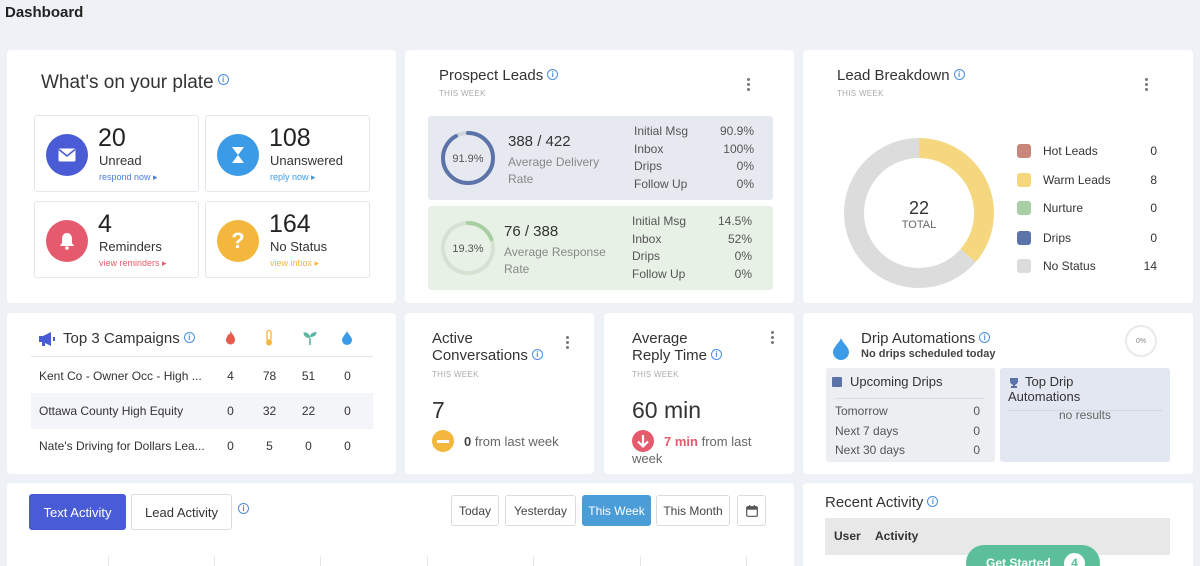 The height and width of the screenshot is (566, 1200). Describe the element at coordinates (135, 83) in the screenshot. I see `plate-title: What's on your plate i` at that location.